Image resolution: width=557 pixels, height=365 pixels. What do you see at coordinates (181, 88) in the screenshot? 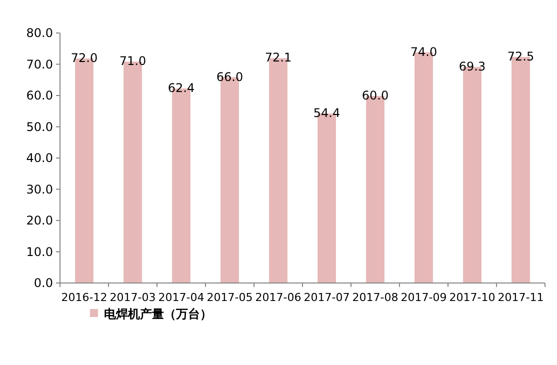
I see `data-label: 62.4` at bounding box center [181, 88].